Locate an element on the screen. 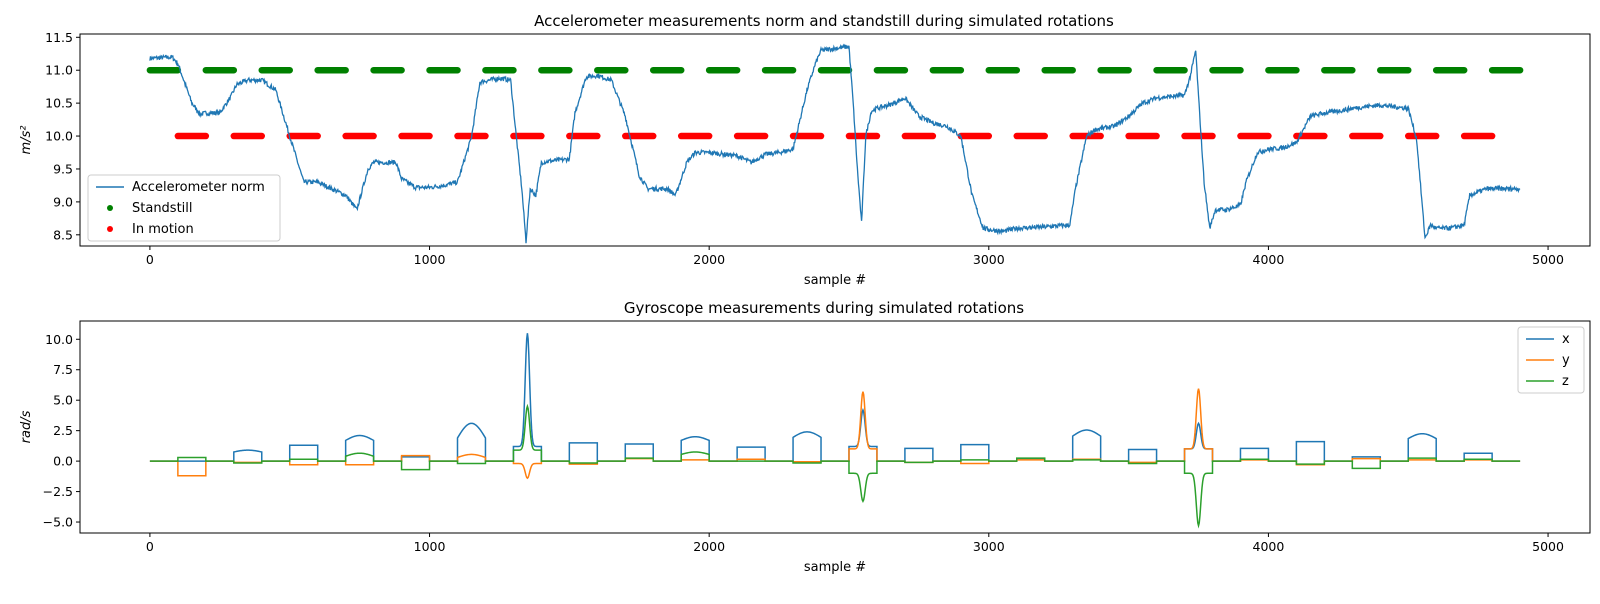 This screenshot has width=1600, height=604. y-tick-label: 7.5 is located at coordinates (63, 369).